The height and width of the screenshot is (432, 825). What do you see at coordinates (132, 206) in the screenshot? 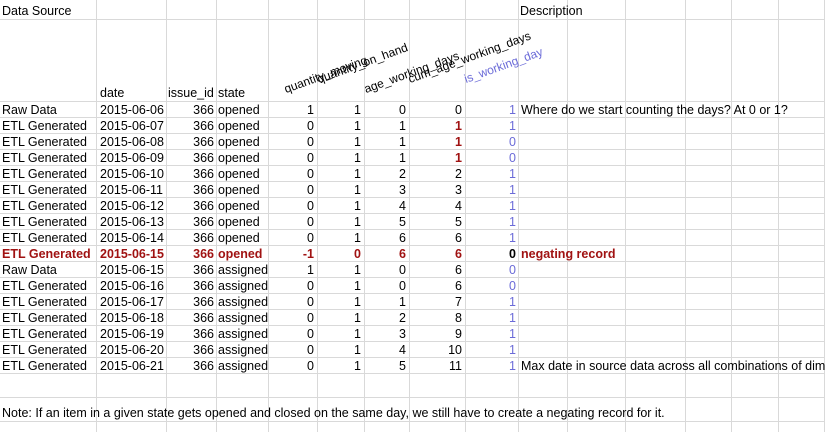
I see `date-cell: 2015-06-12` at bounding box center [132, 206].